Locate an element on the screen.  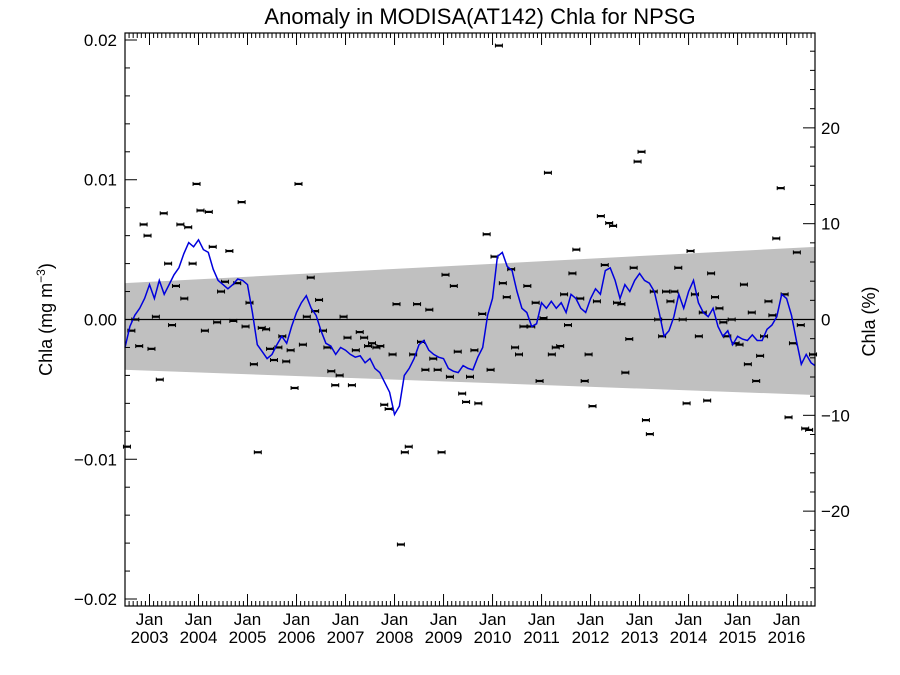
y-axis-label-left-sup: −3 is located at coordinates (41, 276).